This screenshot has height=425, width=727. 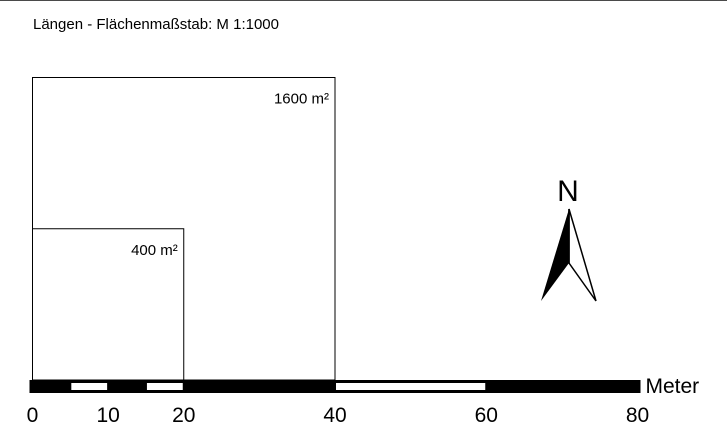 I want to click on scale-unit-label: Meter, so click(x=673, y=386).